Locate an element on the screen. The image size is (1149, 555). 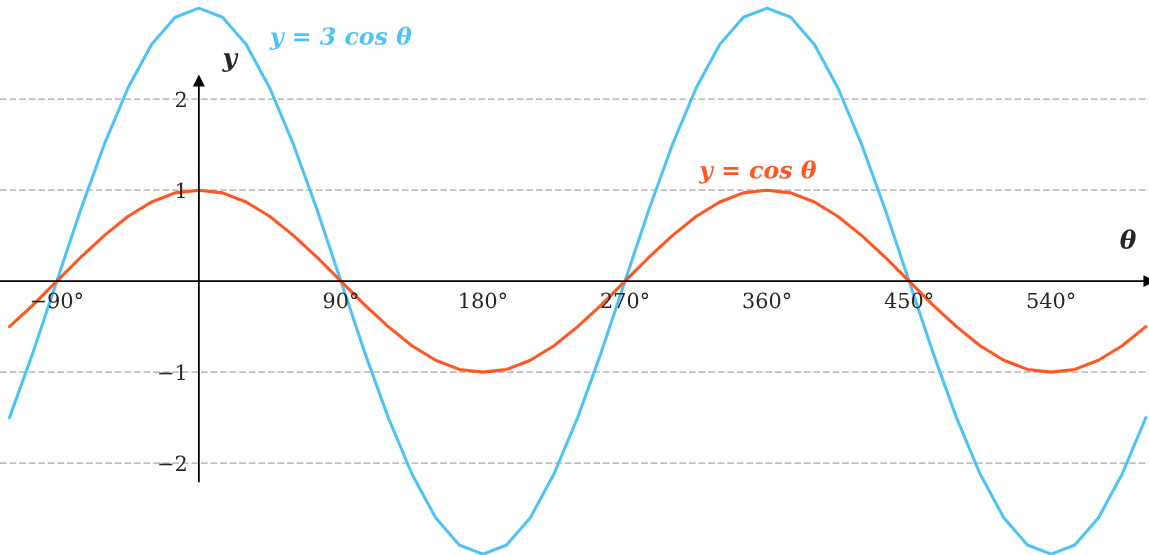
x-tick-label: 540° is located at coordinates (1051, 300).